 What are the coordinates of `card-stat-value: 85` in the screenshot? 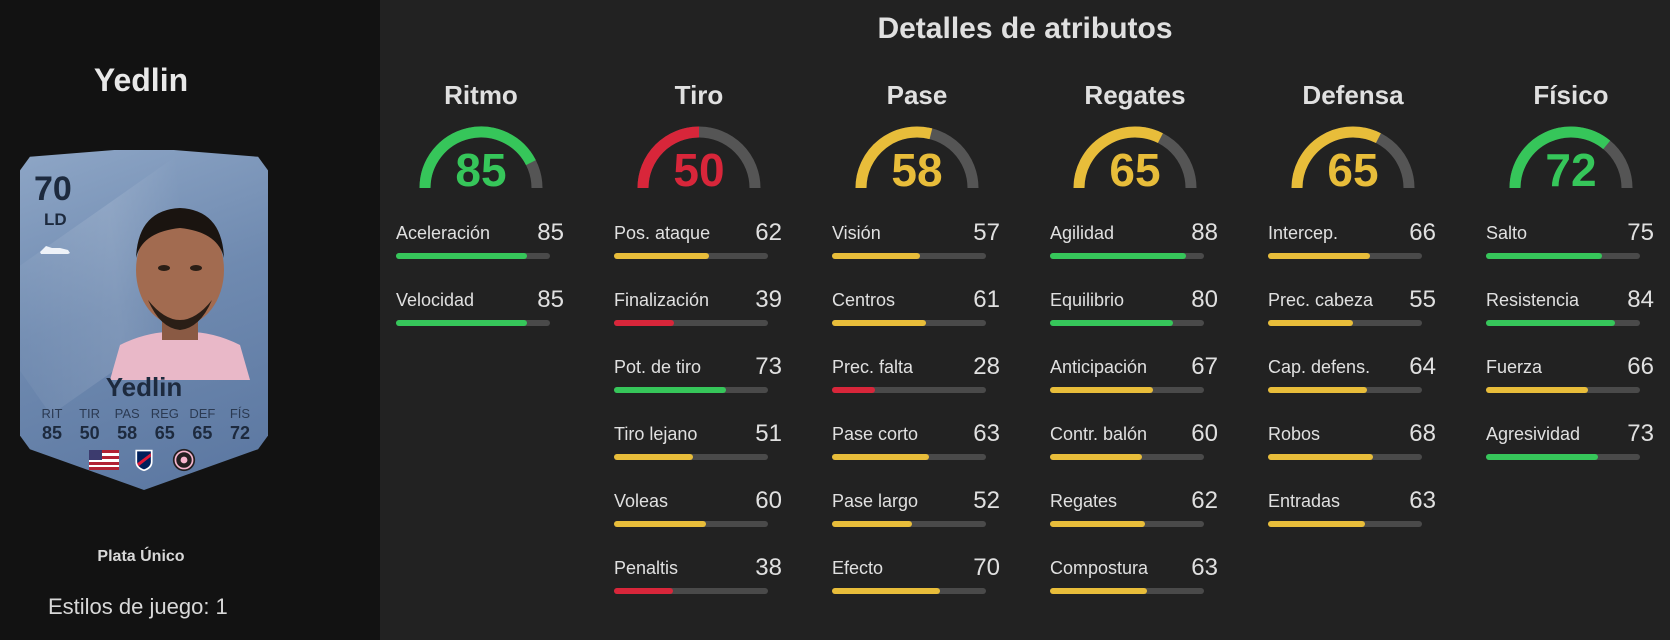 It's located at (52, 433).